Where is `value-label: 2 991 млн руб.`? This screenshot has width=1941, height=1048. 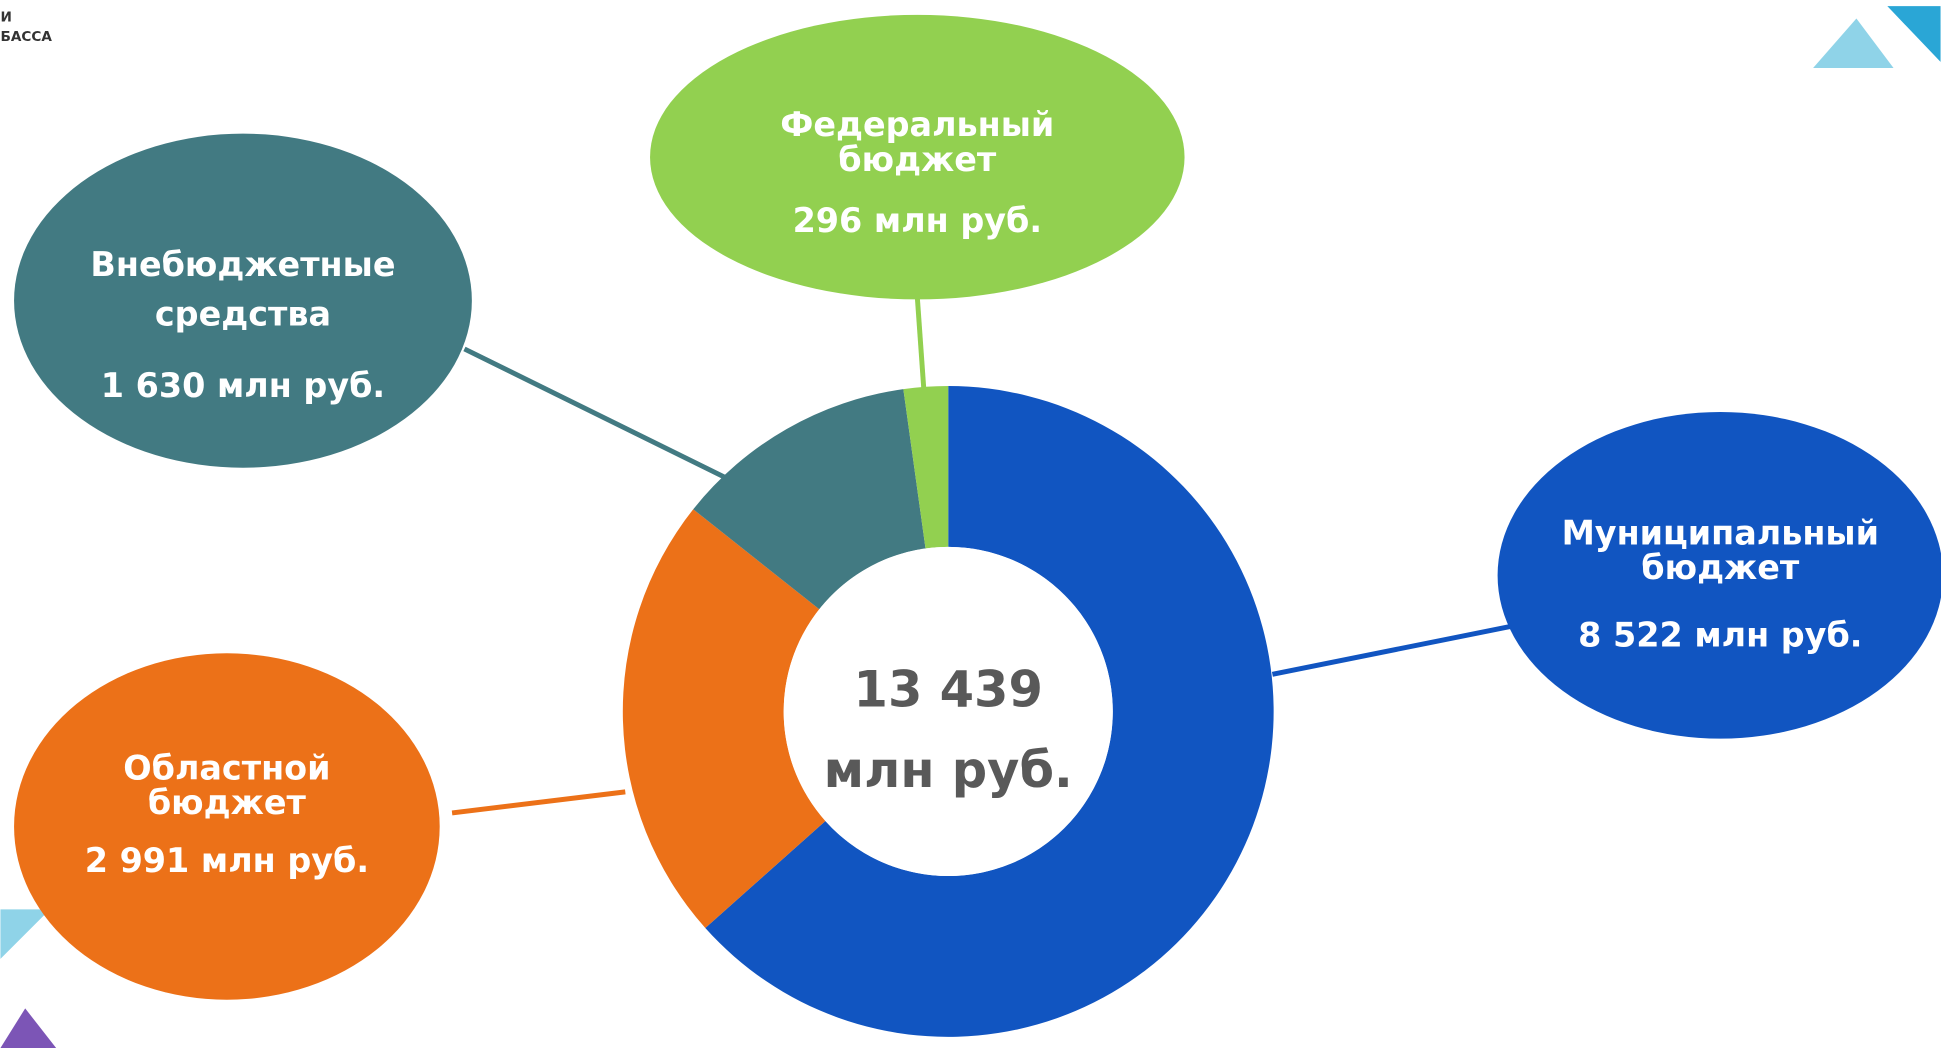
value-label: 2 991 млн руб. is located at coordinates (227, 860).